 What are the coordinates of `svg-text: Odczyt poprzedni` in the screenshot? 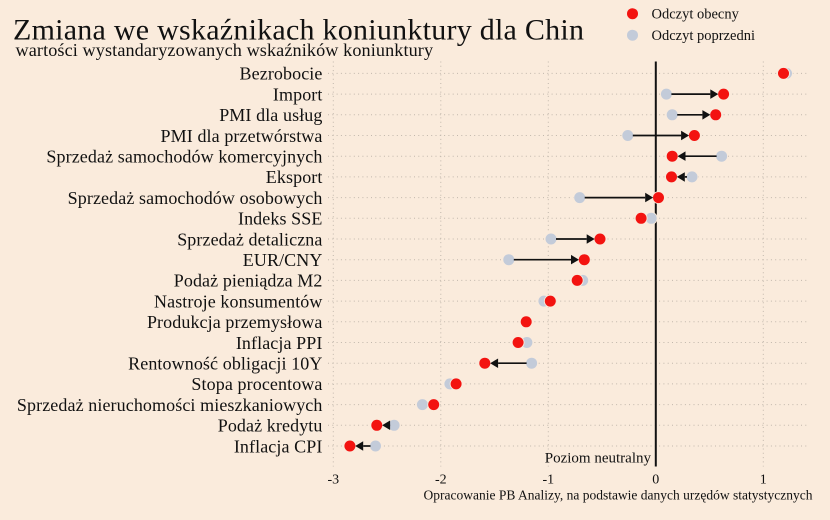 It's located at (703, 36).